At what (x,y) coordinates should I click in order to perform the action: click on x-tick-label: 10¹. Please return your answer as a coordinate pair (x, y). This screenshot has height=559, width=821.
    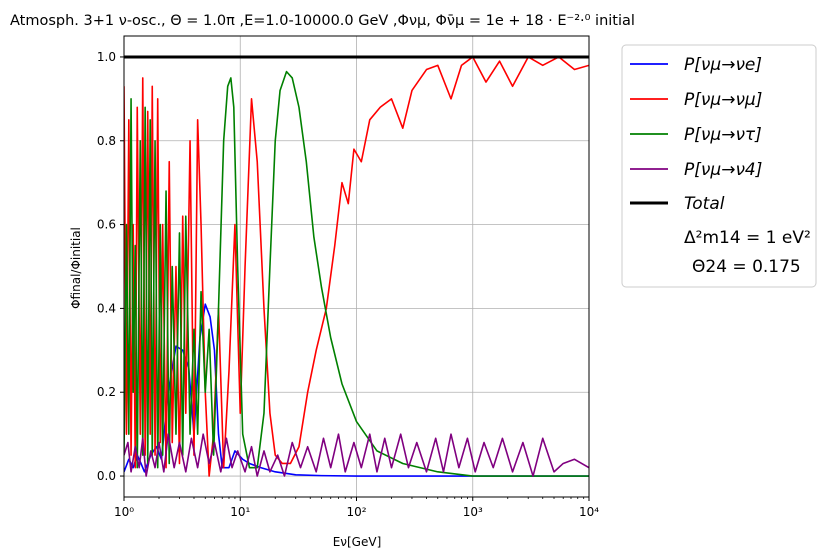
    Looking at the image, I should click on (240, 512).